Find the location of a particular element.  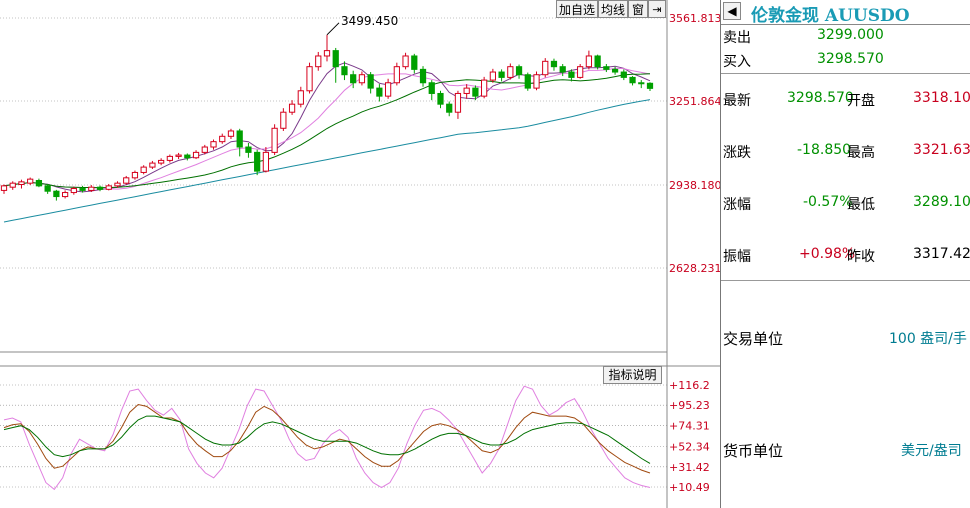

trade-unit-label: 交易单位 is located at coordinates (753, 339).